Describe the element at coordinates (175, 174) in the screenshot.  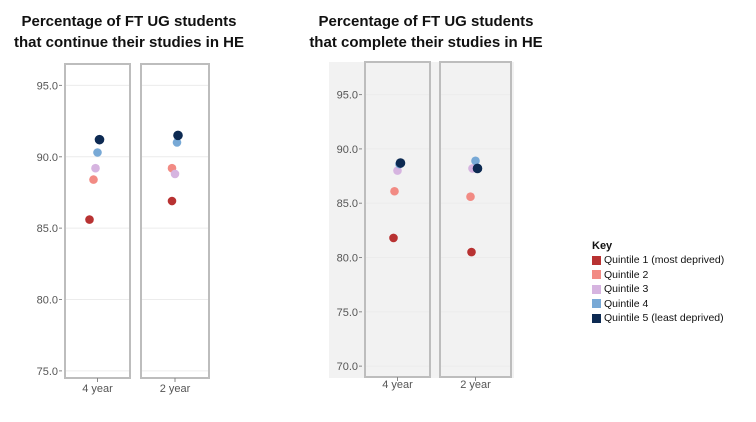
I see `chart1-point-q3-2year` at that location.